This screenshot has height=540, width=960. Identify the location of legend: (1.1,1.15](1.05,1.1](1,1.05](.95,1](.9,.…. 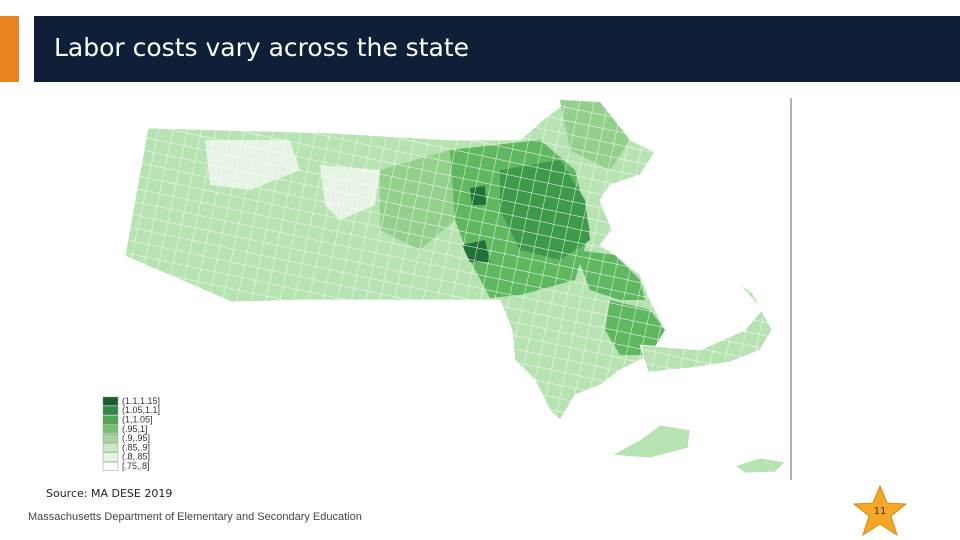
(131, 433).